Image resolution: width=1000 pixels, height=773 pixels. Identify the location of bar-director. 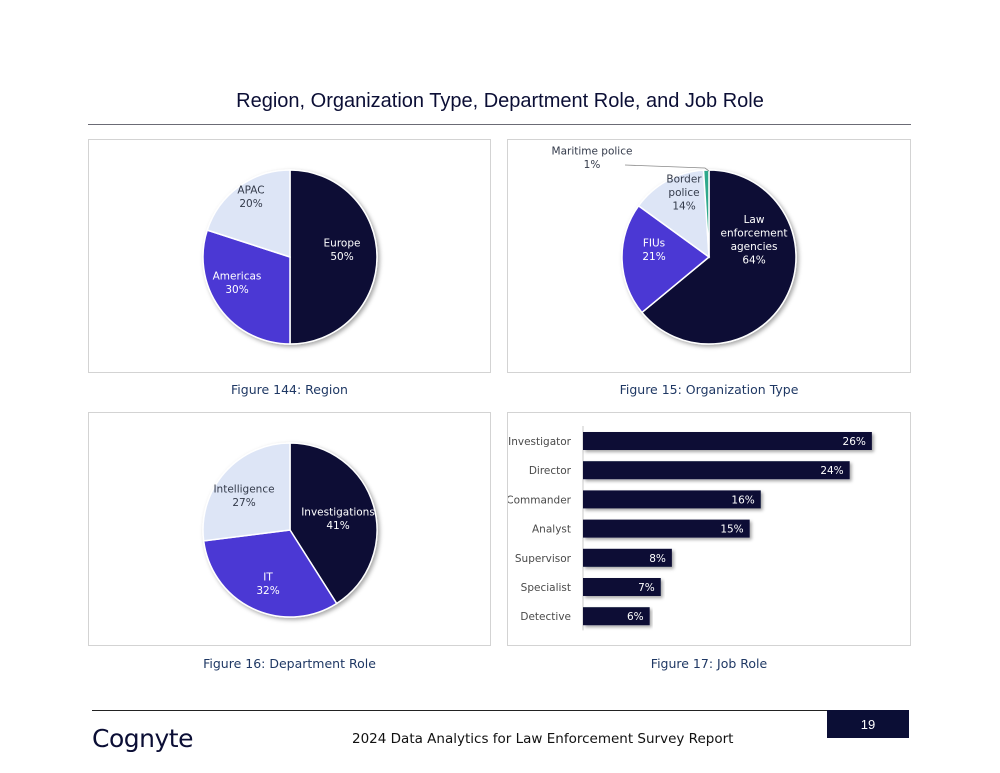
(716, 470).